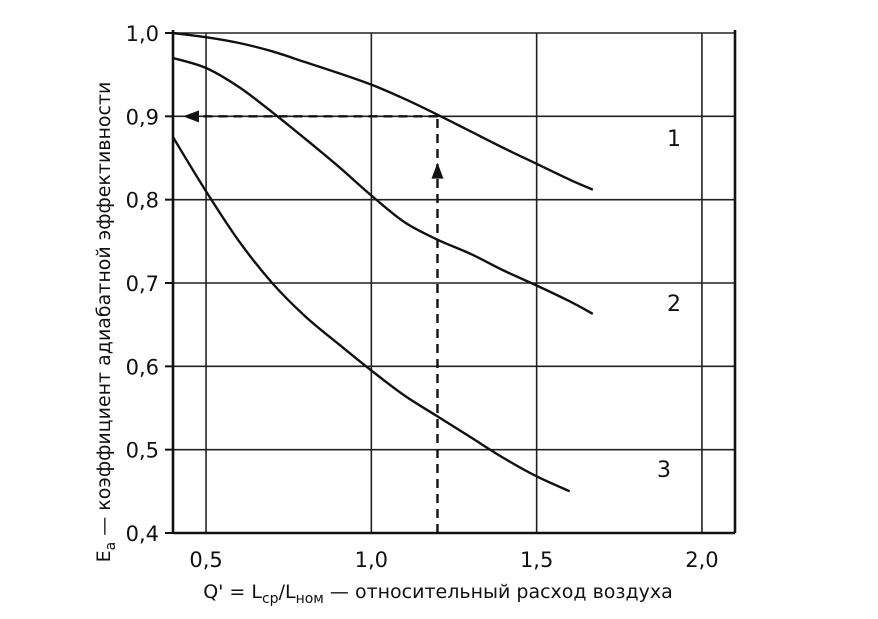  What do you see at coordinates (664, 470) in the screenshot?
I see `curve-label-3: 3` at bounding box center [664, 470].